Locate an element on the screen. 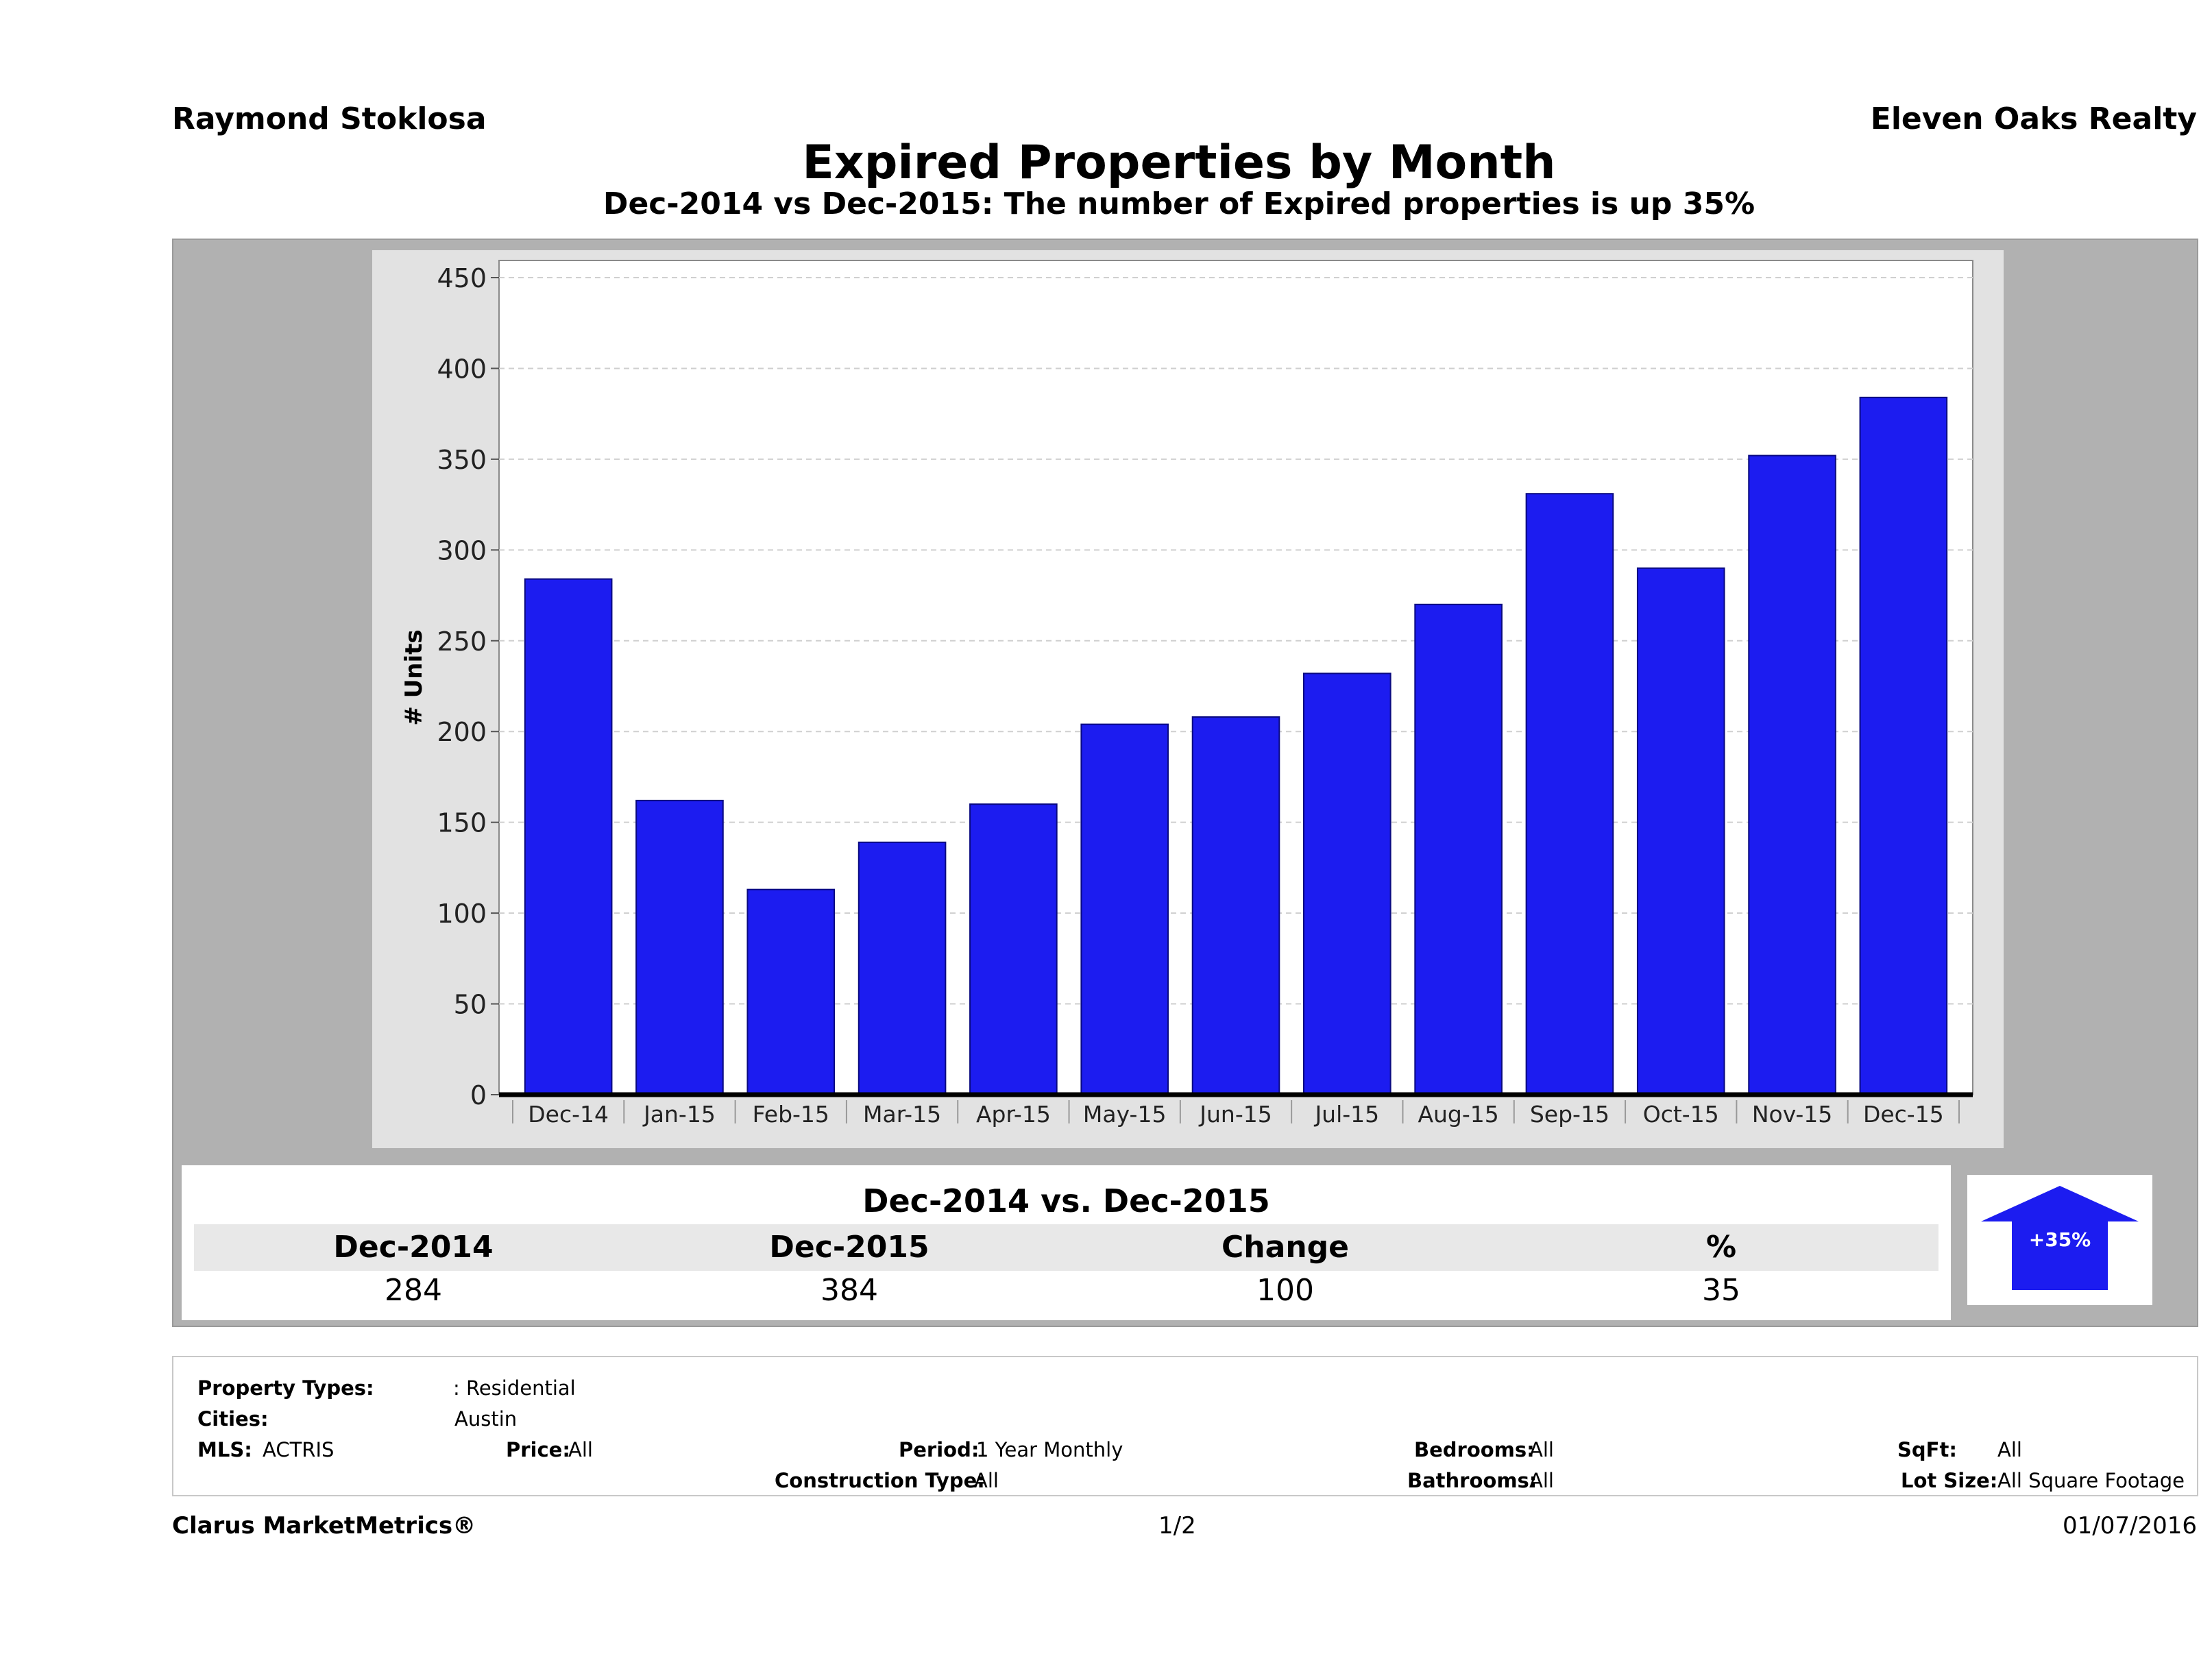 The image size is (2212, 1678). value-percent: 35 is located at coordinates (1721, 1290).